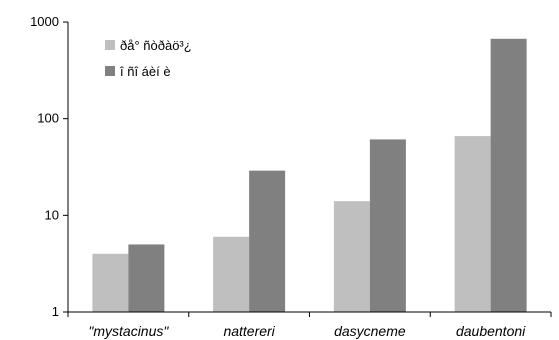 This screenshot has width=559, height=340. I want to click on legend-label: ðå° ñòðàö³¿, so click(156, 45).